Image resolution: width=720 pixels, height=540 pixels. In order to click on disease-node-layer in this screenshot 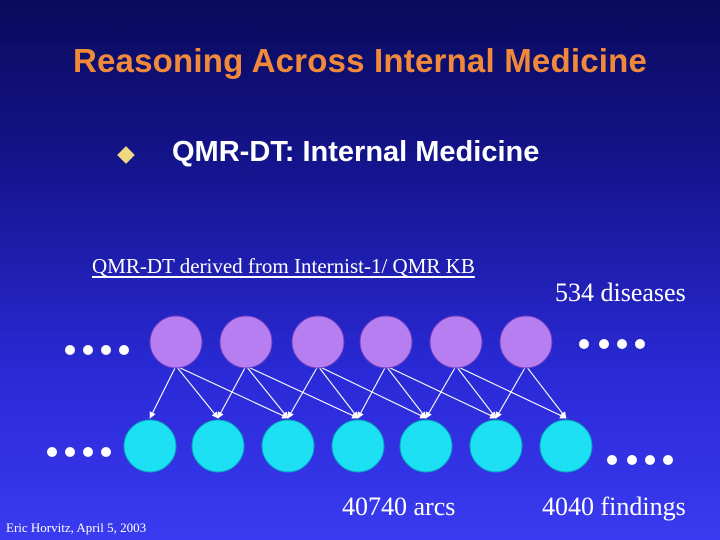, I will do `click(351, 342)`.